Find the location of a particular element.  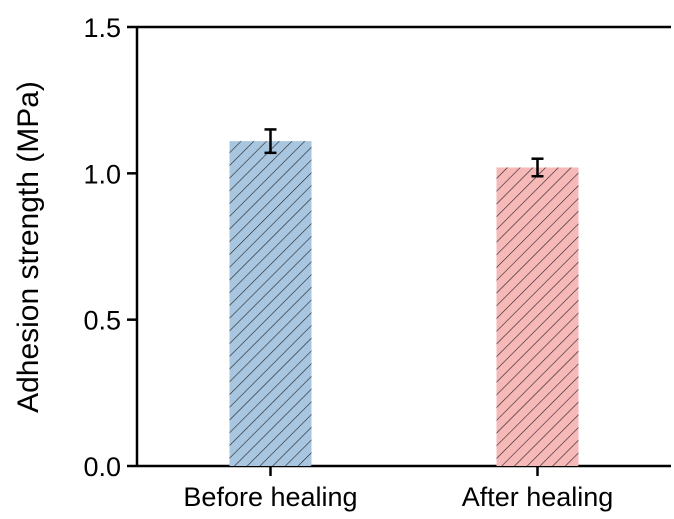

x-tick-label: After healing is located at coordinates (538, 497).